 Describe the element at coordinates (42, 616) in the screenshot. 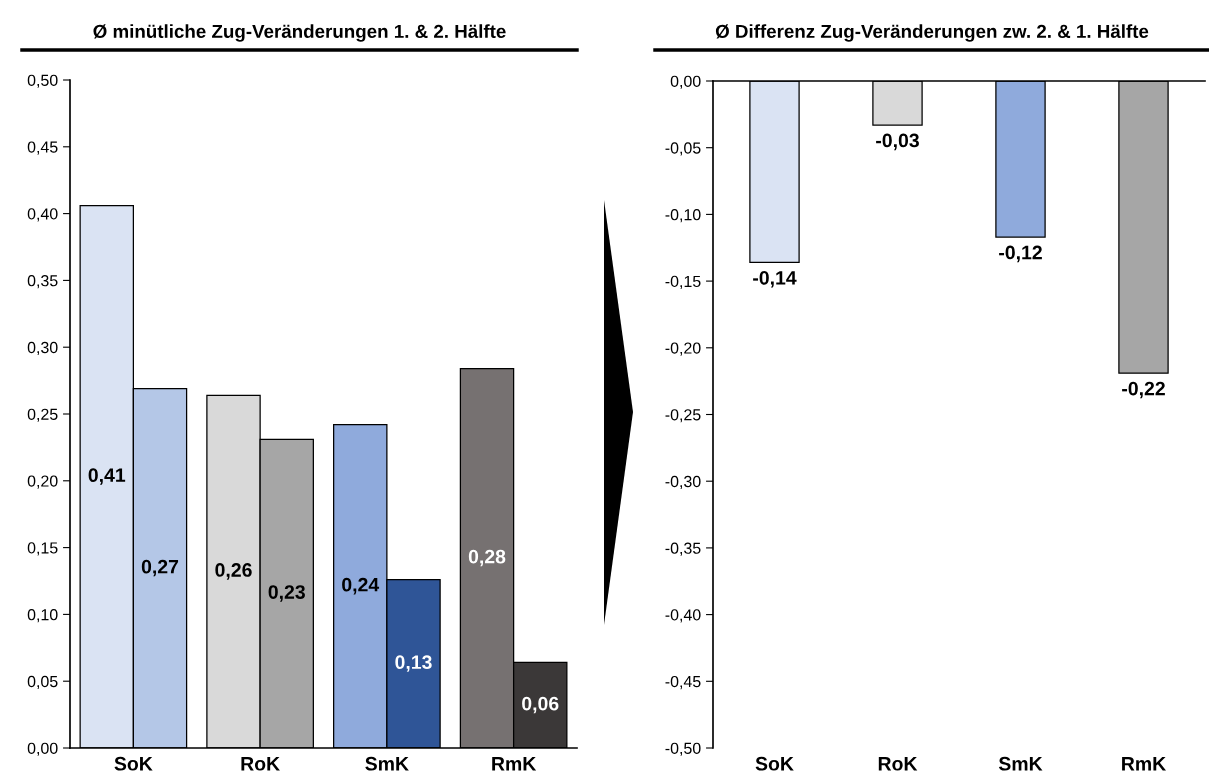

I see `y-tick-label: 0,10` at that location.